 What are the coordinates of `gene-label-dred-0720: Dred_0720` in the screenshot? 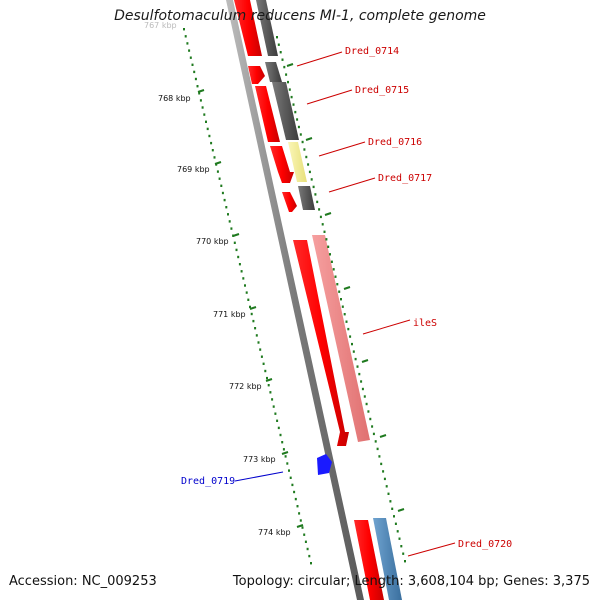 It's located at (485, 544).